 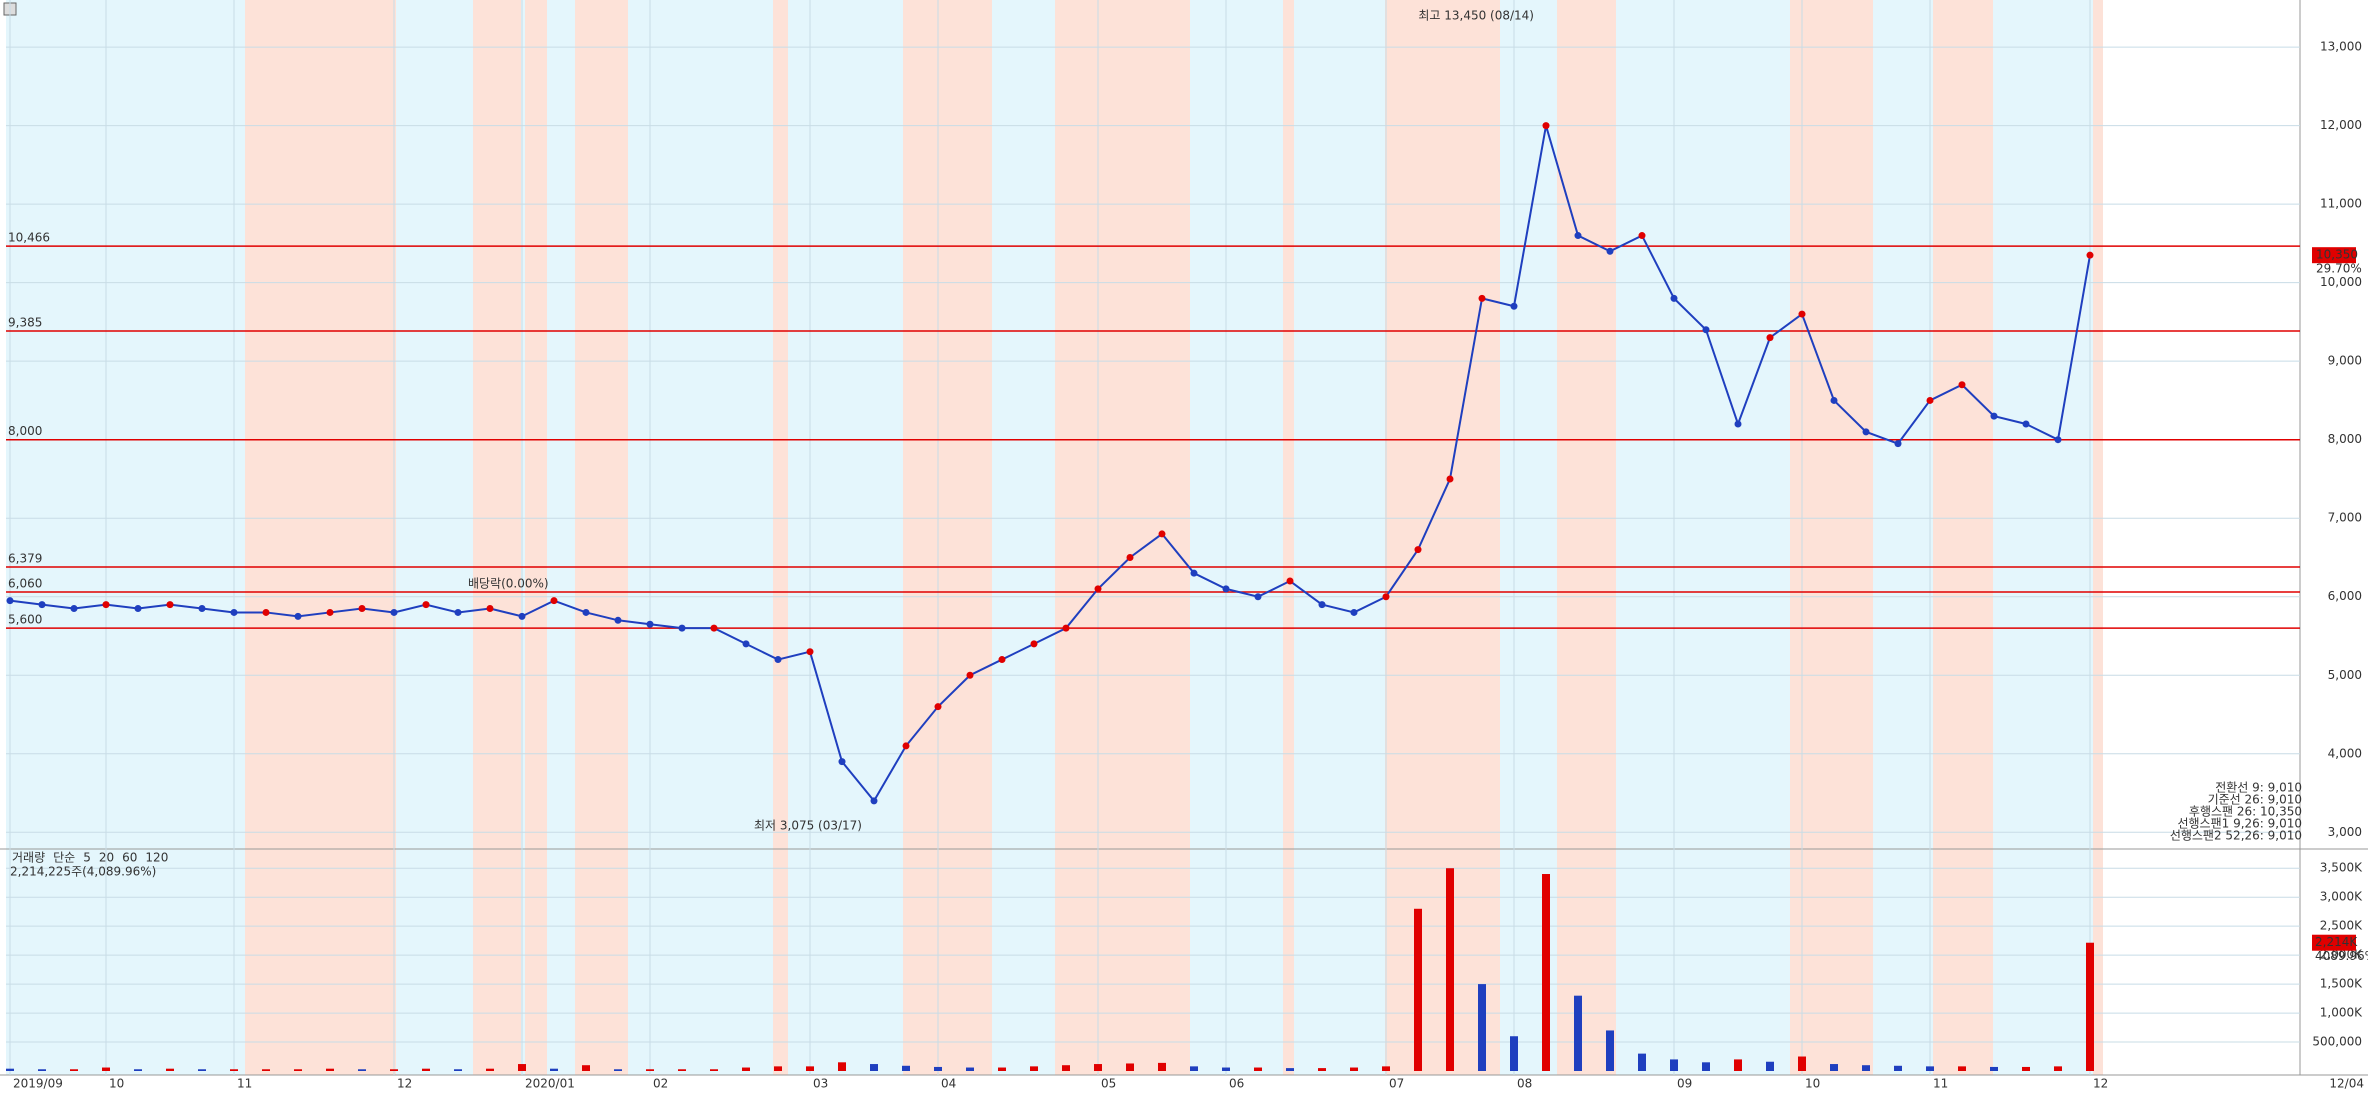 What do you see at coordinates (2341, 204) in the screenshot?
I see `y-tick-label: 11,000` at bounding box center [2341, 204].